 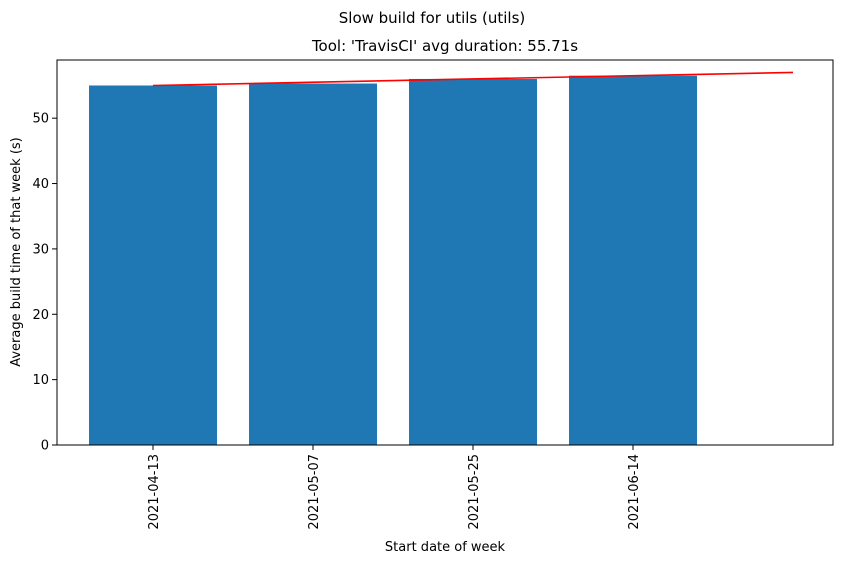 What do you see at coordinates (40, 184) in the screenshot?
I see `y-tick-label: 40` at bounding box center [40, 184].